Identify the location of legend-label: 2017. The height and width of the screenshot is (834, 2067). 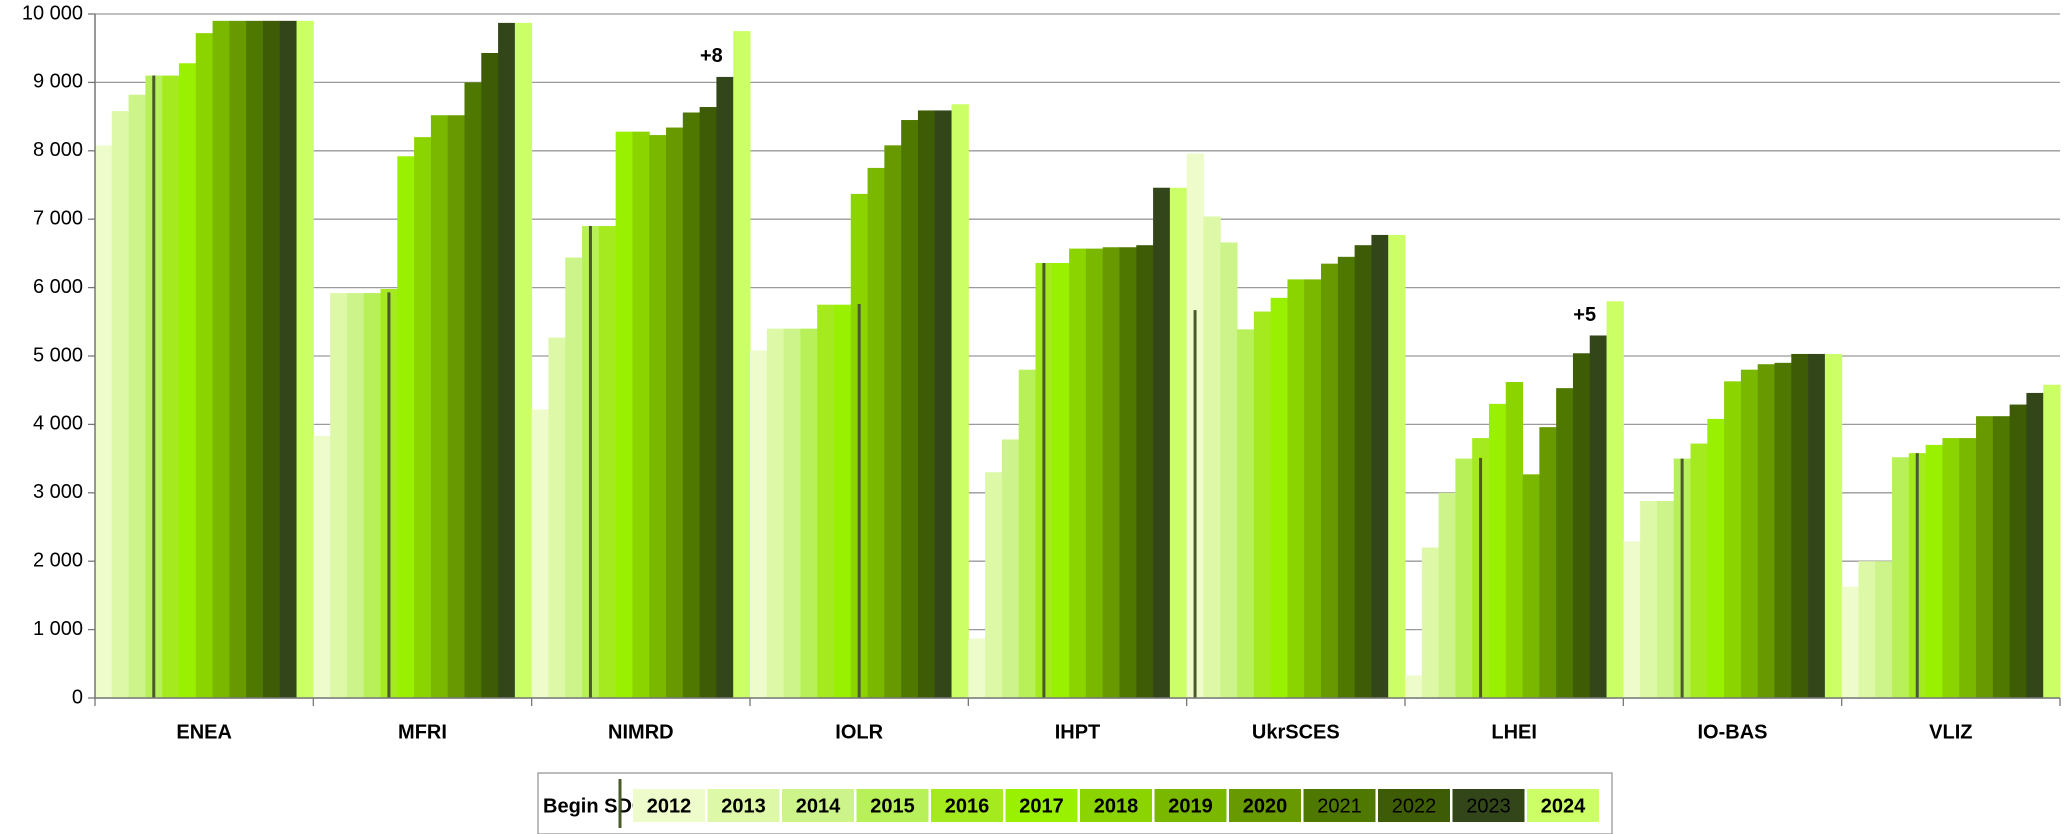
(1041, 806).